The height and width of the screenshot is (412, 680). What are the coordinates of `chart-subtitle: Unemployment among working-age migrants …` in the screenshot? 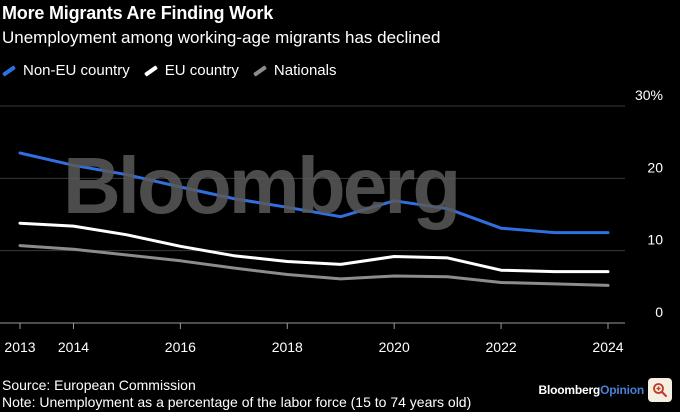 It's located at (221, 37).